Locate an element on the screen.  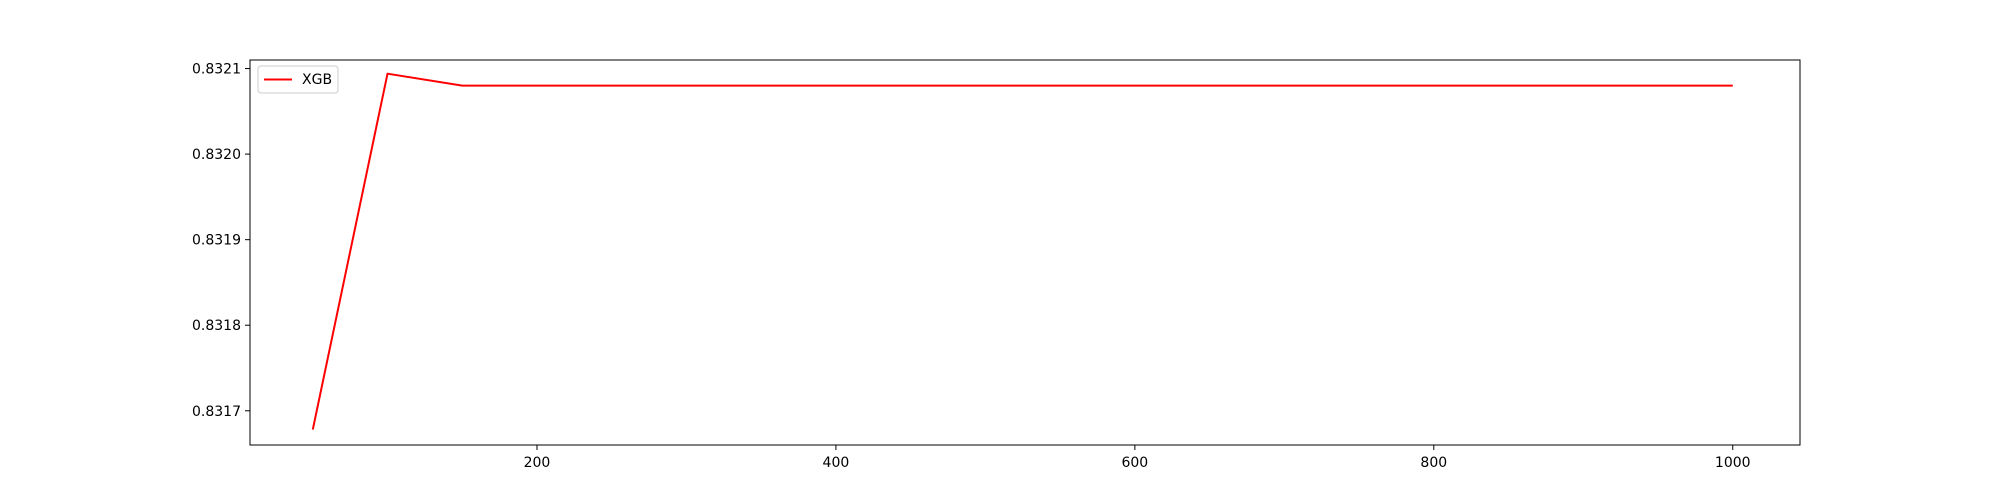
legend-box is located at coordinates (298, 79).